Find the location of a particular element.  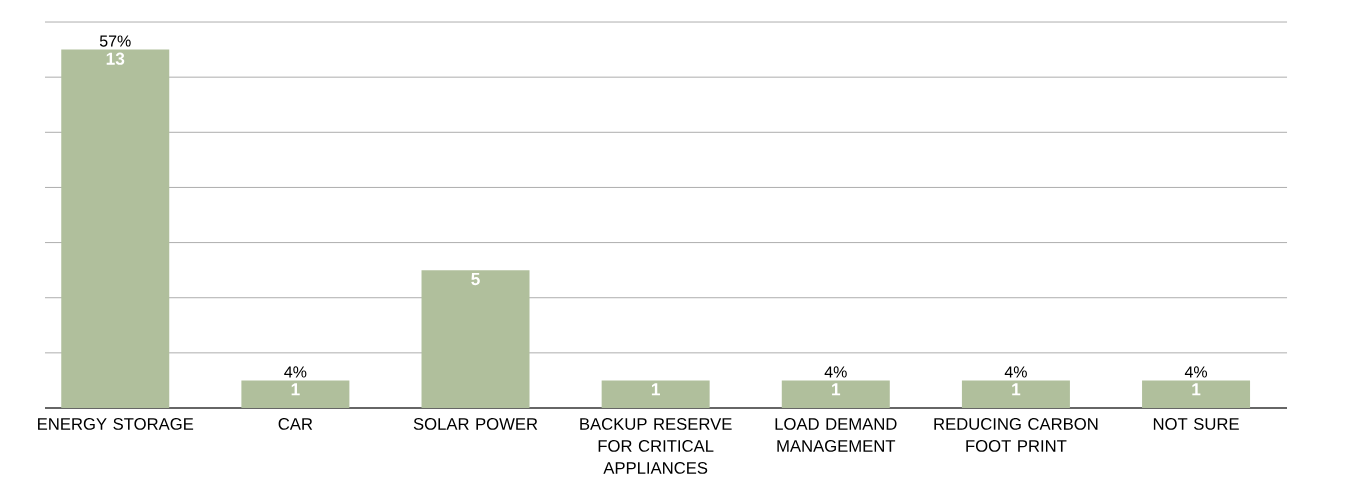

data-label: 13 is located at coordinates (115, 58).